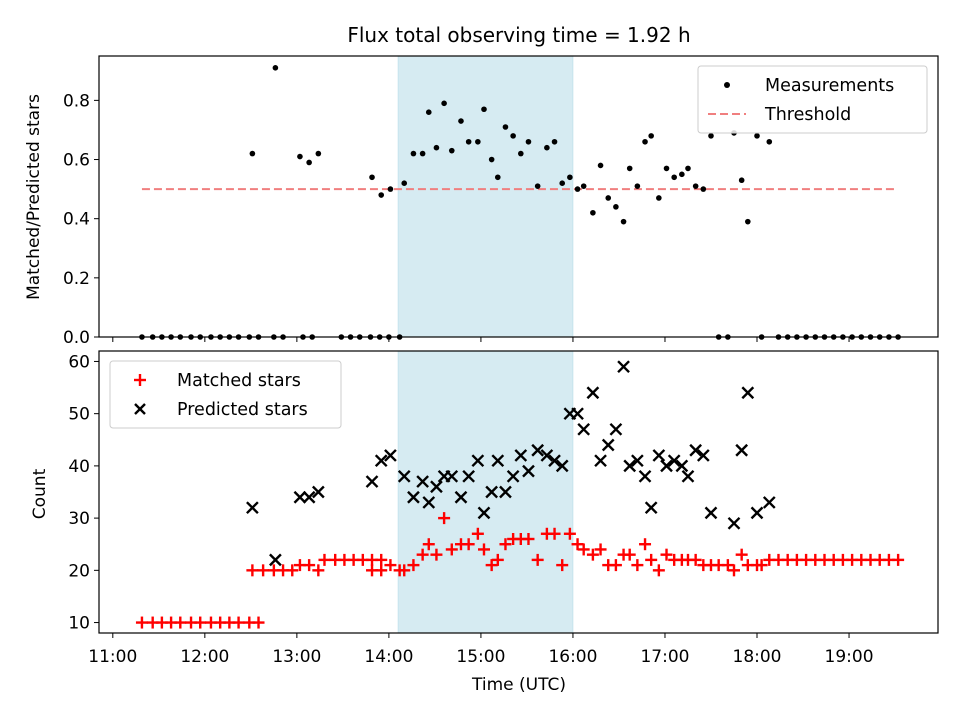 This screenshot has width=960, height=720. What do you see at coordinates (76, 161) in the screenshot?
I see `y-tick-label: 0.6` at bounding box center [76, 161].